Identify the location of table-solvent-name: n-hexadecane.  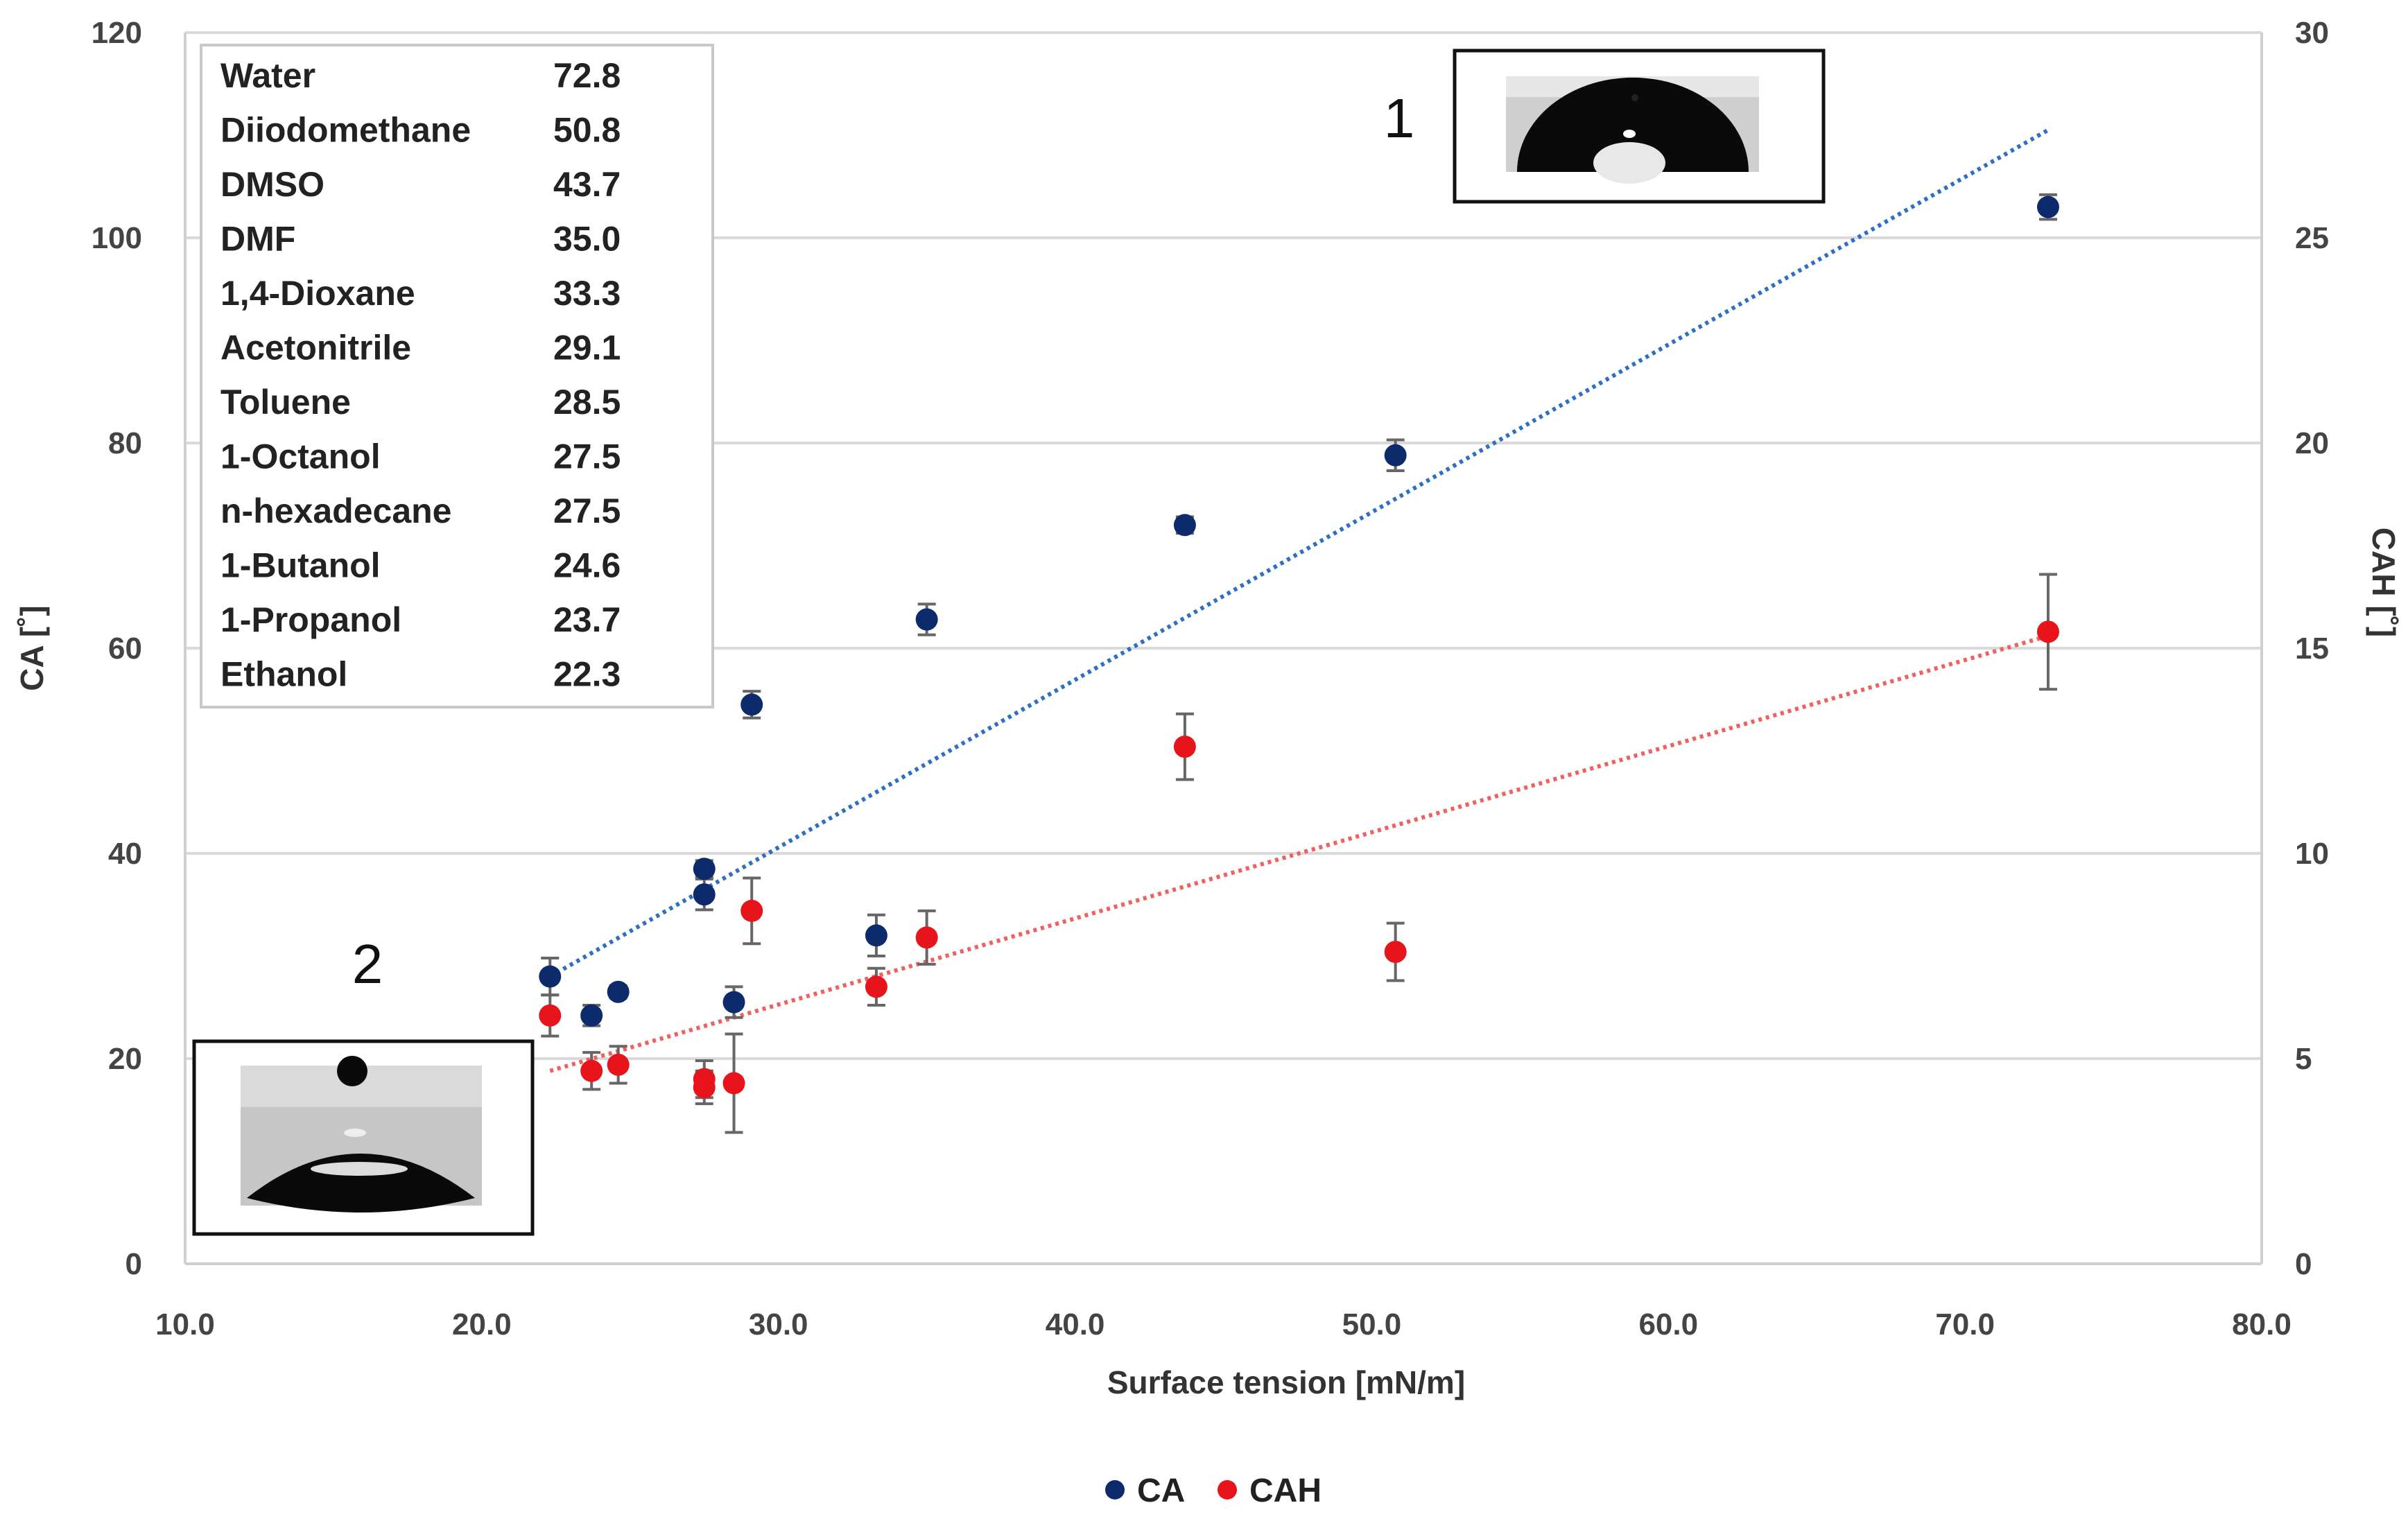
(335, 511).